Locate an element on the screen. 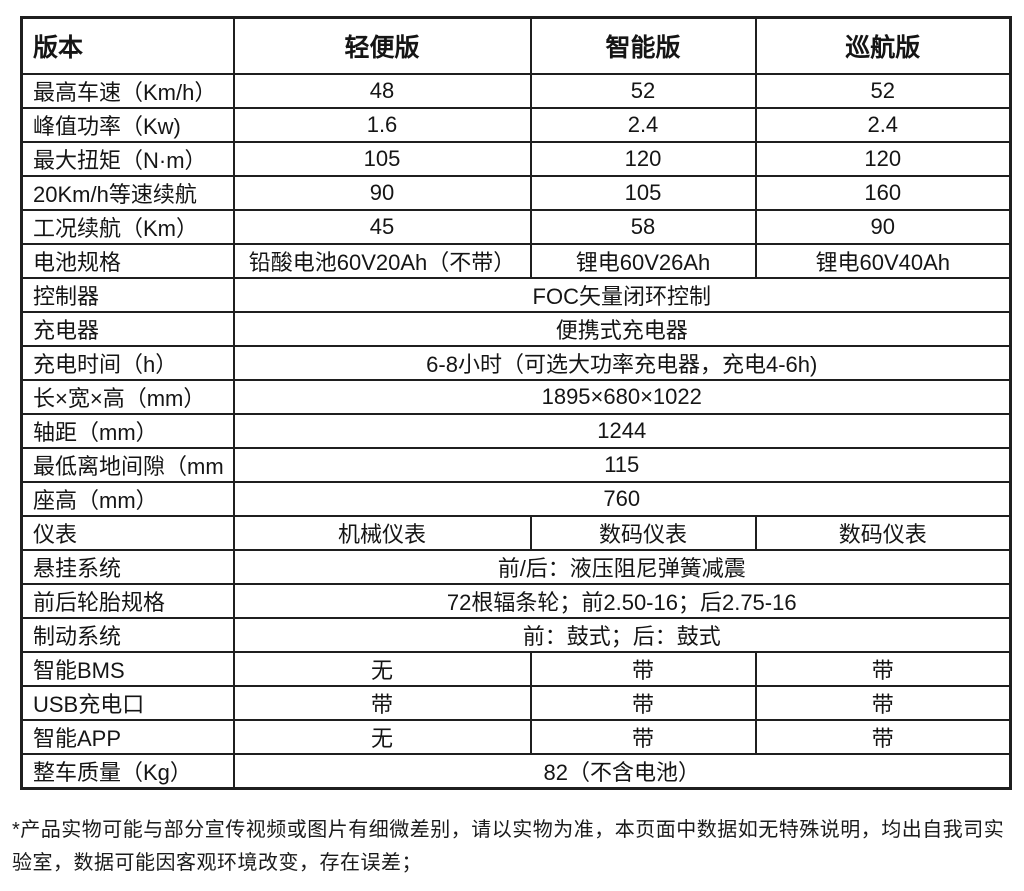  table-row: 轴距（mm） 1244 is located at coordinates (516, 431).